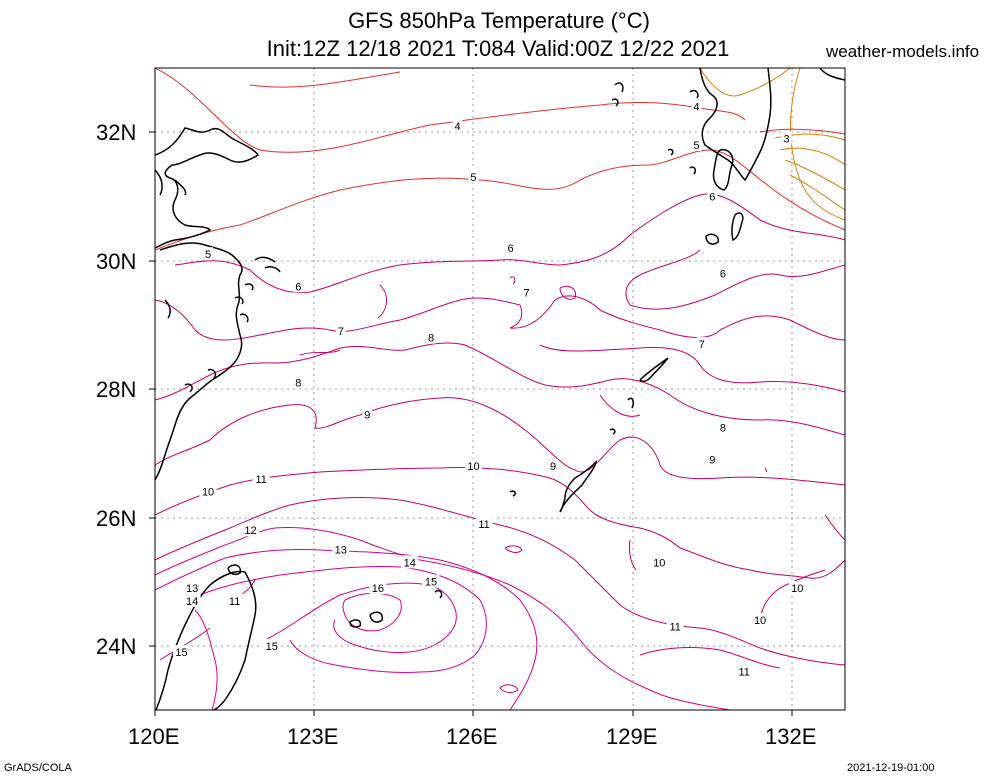 The width and height of the screenshot is (1000, 779). I want to click on coast-goto, so click(655, 94).